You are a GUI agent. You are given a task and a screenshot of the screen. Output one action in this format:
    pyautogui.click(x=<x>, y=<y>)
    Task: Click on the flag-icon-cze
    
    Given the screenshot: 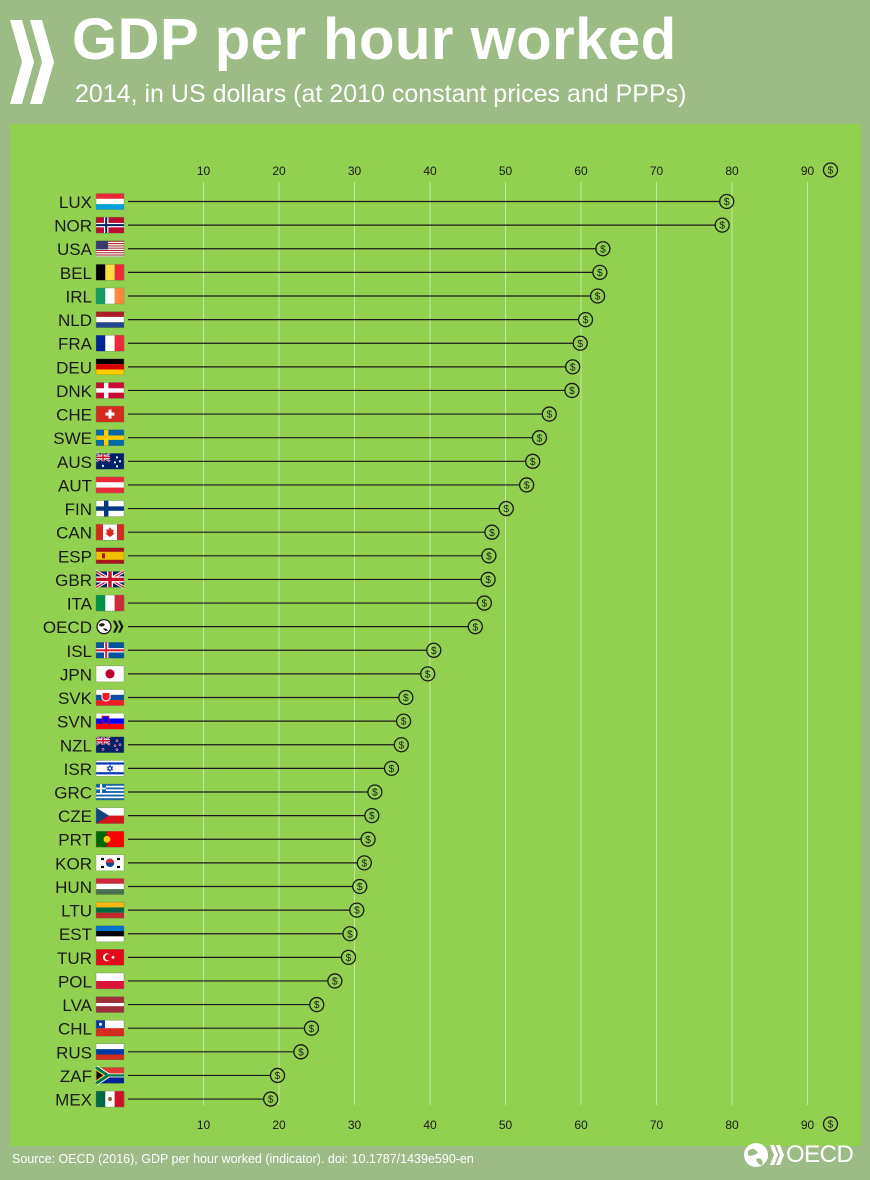 What is the action you would take?
    pyautogui.click(x=110, y=815)
    